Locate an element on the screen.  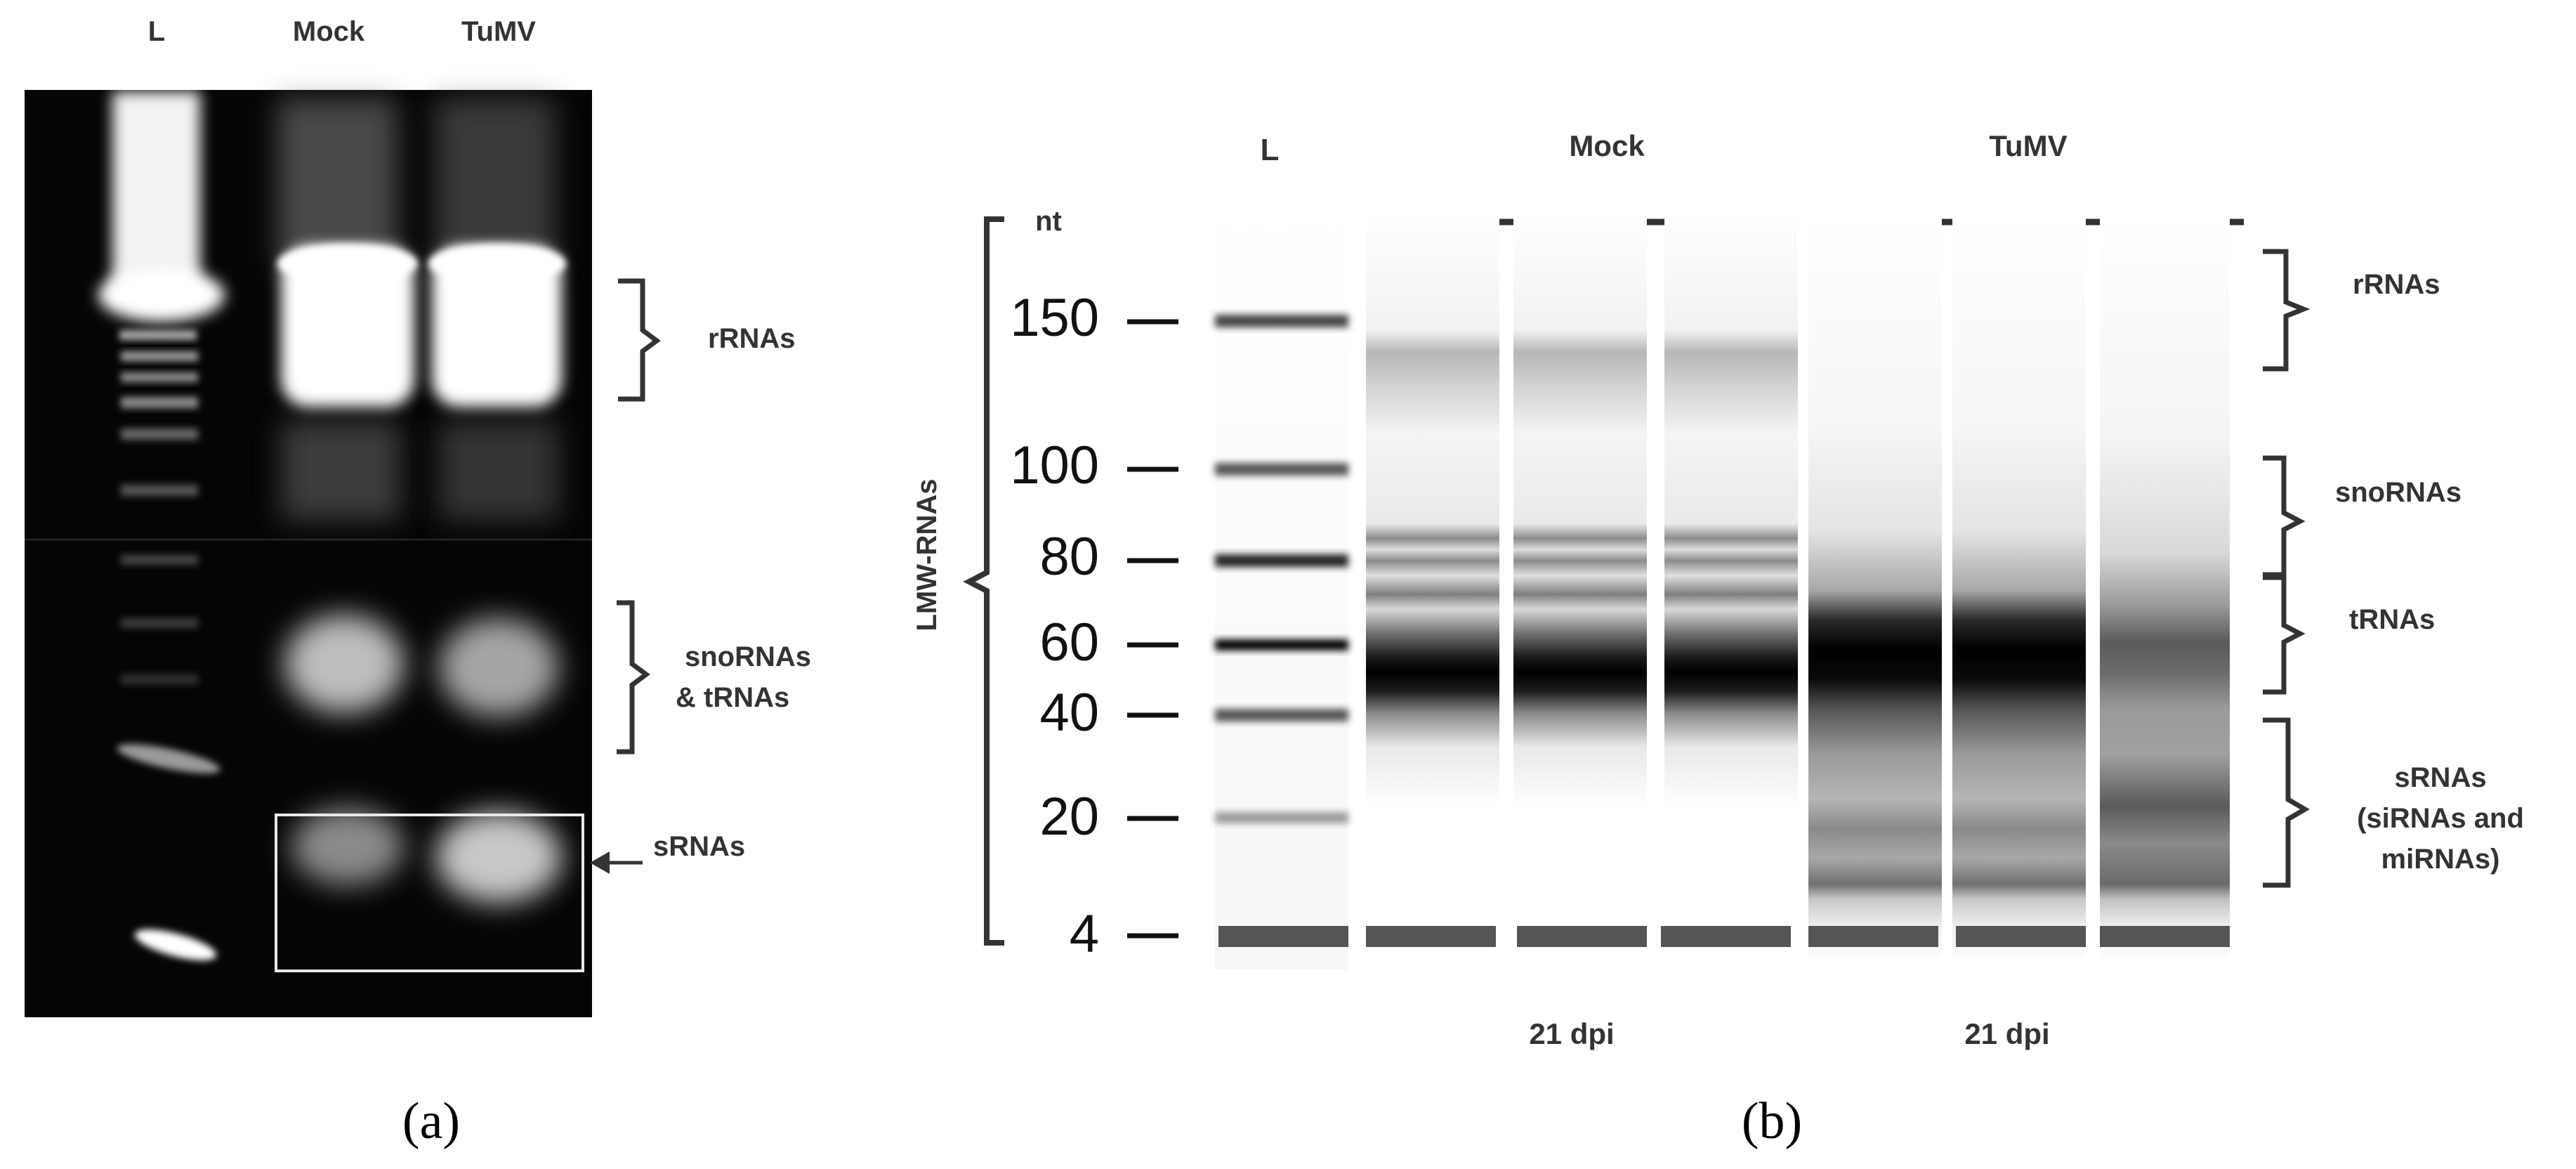
label-snornas-b: snoRNAs is located at coordinates (2398, 492).